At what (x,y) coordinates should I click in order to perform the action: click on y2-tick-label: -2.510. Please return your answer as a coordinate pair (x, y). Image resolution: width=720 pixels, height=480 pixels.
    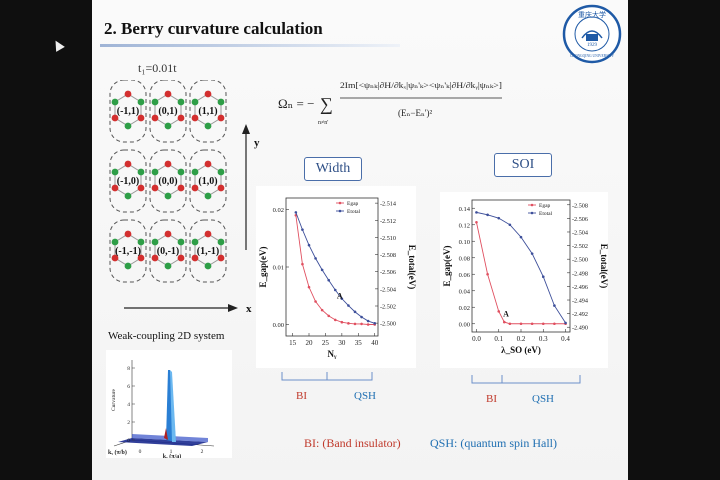
    Looking at the image, I should click on (388, 238).